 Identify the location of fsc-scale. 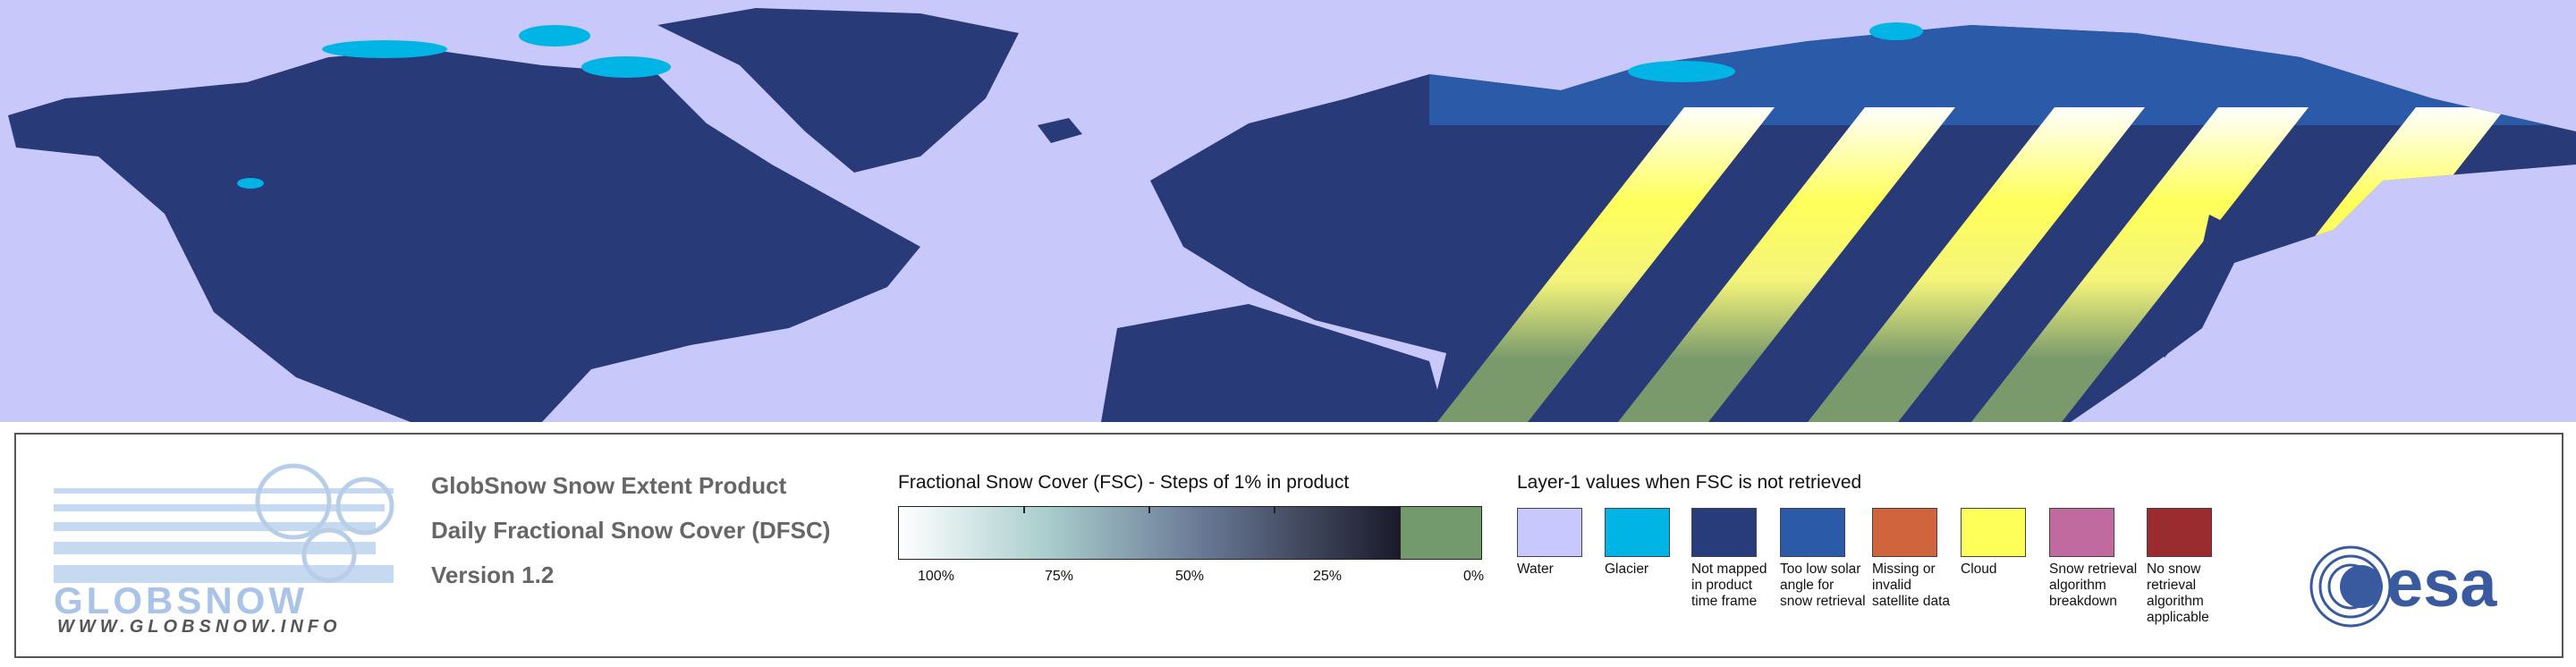
(1190, 533).